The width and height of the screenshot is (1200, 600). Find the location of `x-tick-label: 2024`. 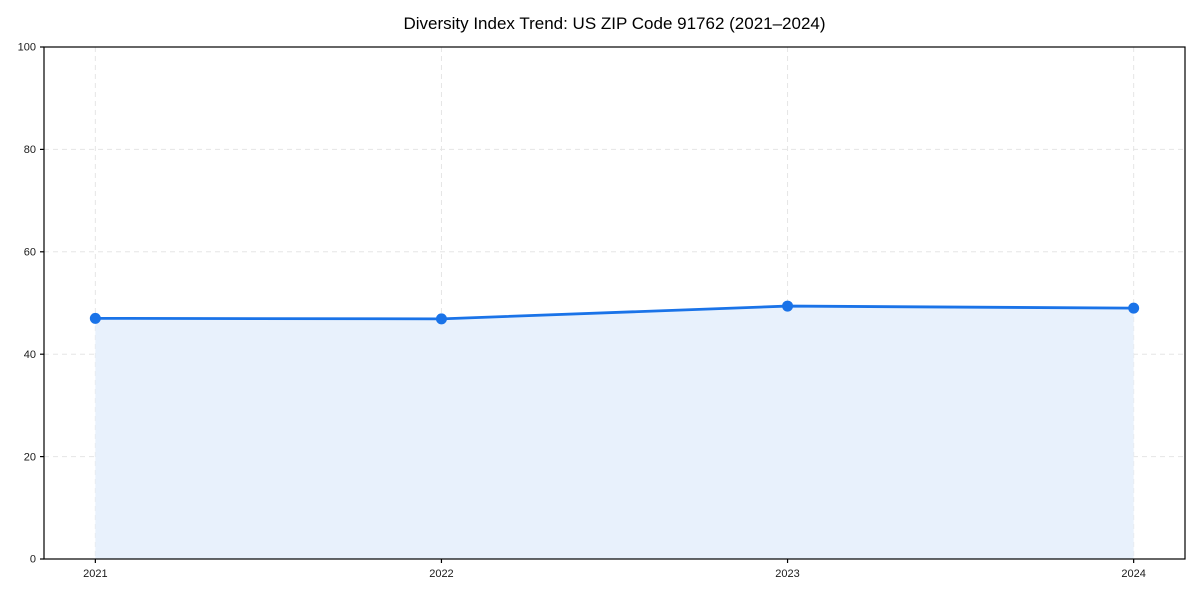

x-tick-label: 2024 is located at coordinates (1133, 574).